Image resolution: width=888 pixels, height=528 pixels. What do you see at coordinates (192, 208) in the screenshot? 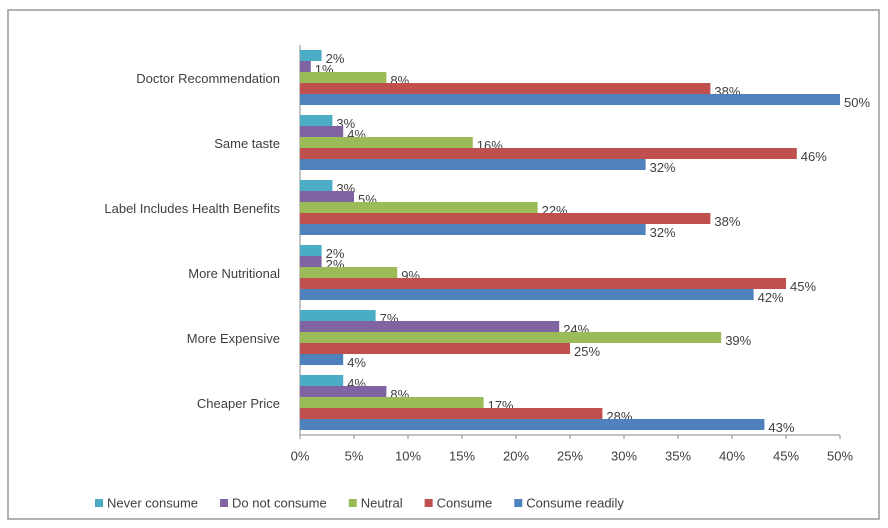
I see `y-tick-label: Label Includes Health Benefits` at bounding box center [192, 208].